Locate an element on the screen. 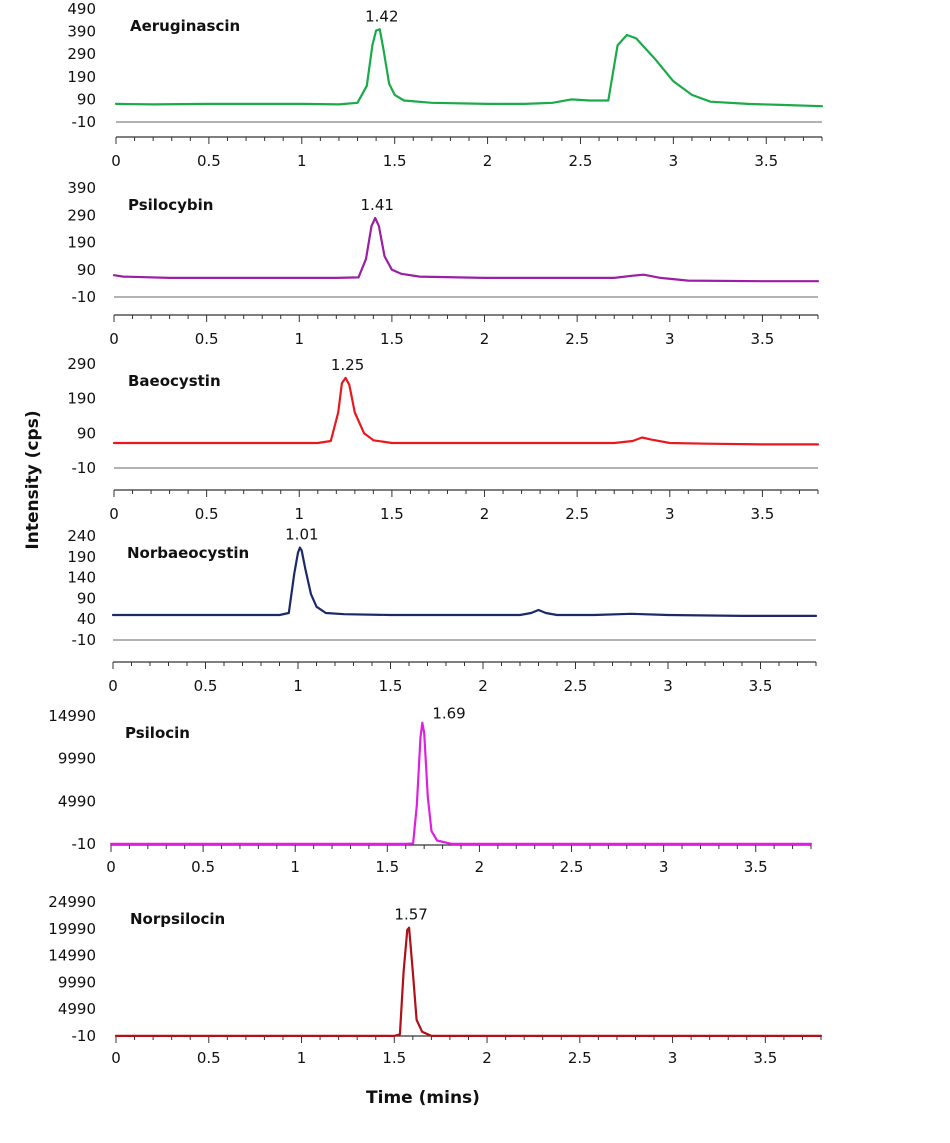  compound-name: Aeruginascin is located at coordinates (185, 26).